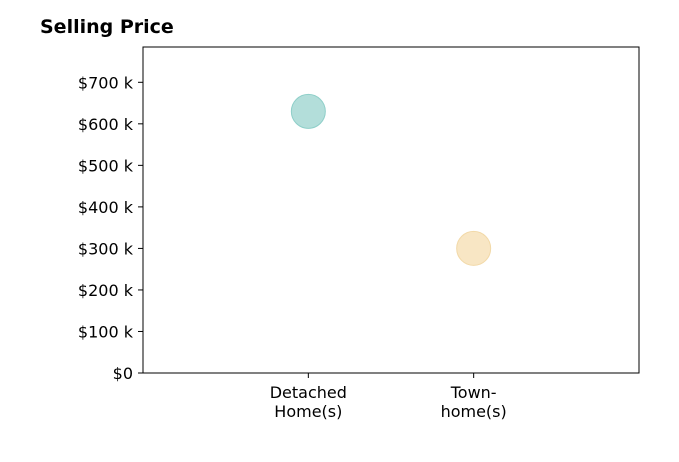 The height and width of the screenshot is (462, 679). Describe the element at coordinates (391, 179) in the screenshot. I see `data-points` at that location.